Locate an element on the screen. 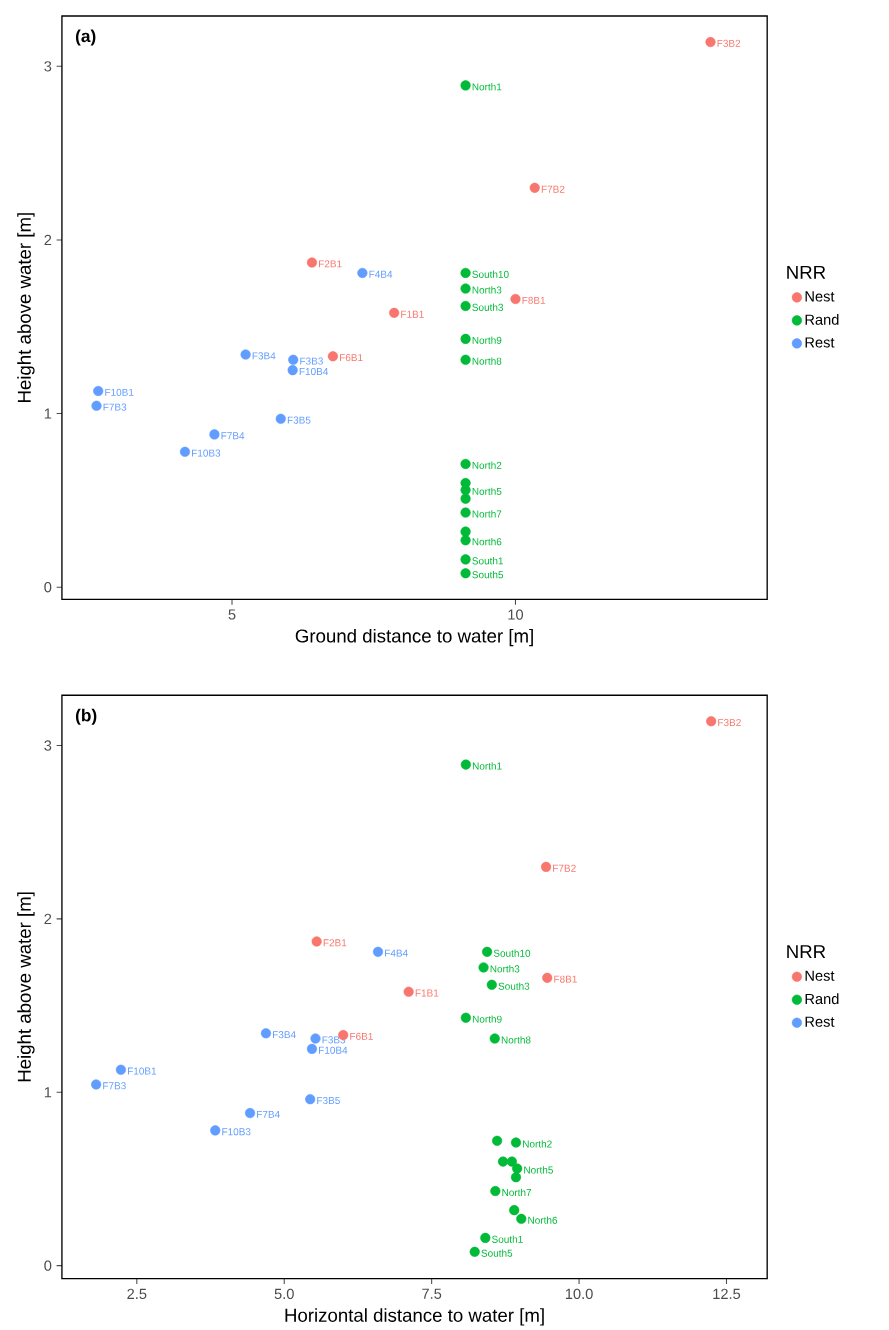 The image size is (889, 1330). x-axis-title: Ground distance to water [m] is located at coordinates (414, 637).